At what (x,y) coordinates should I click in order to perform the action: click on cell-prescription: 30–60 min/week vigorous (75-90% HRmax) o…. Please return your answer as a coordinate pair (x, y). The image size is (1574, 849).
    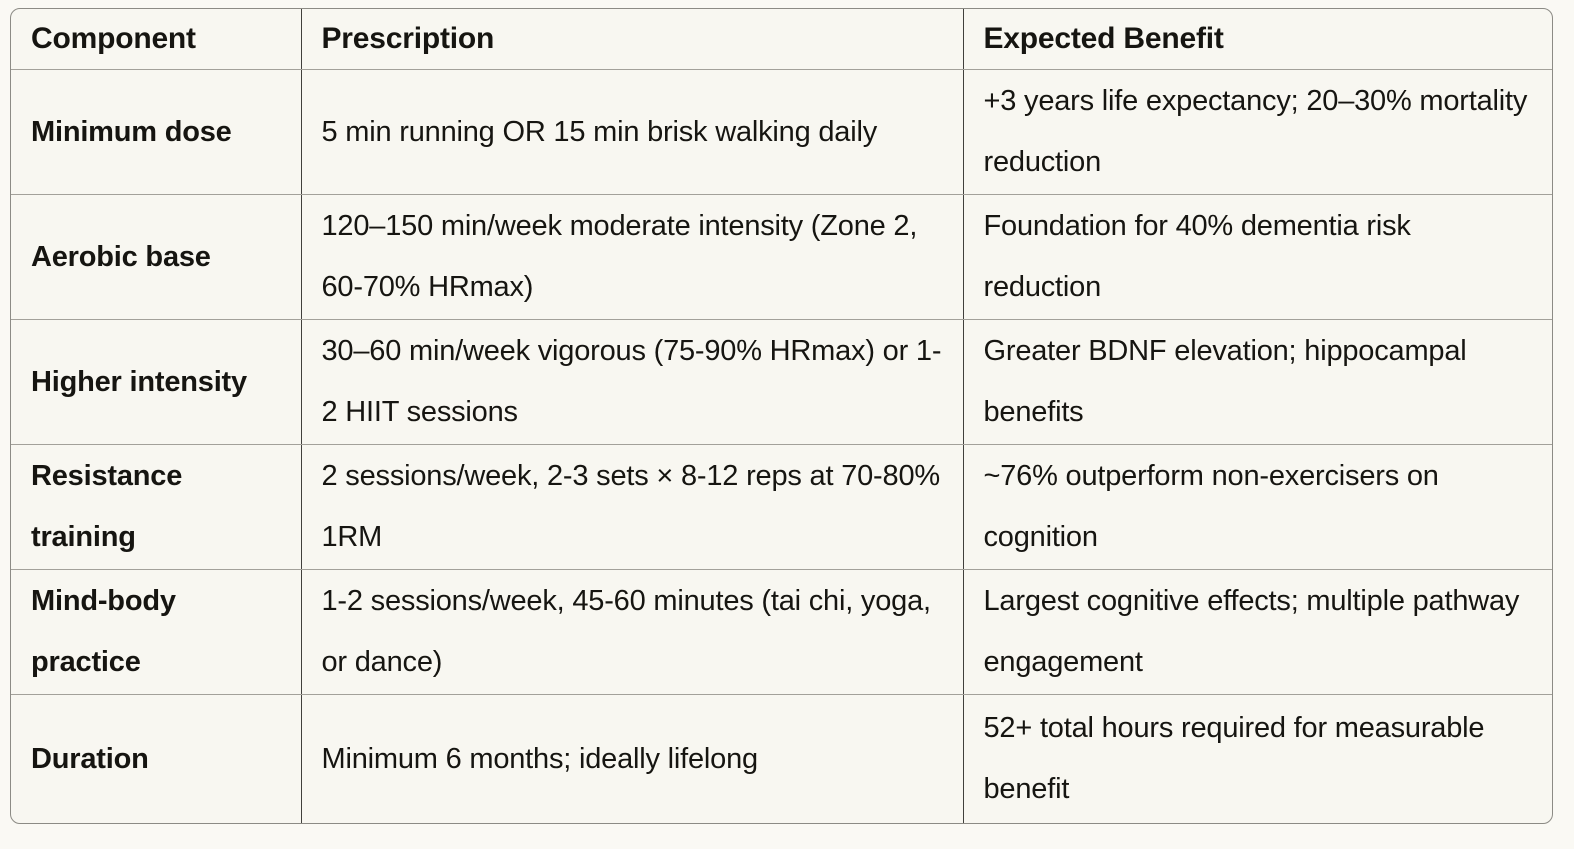
    Looking at the image, I should click on (631, 382).